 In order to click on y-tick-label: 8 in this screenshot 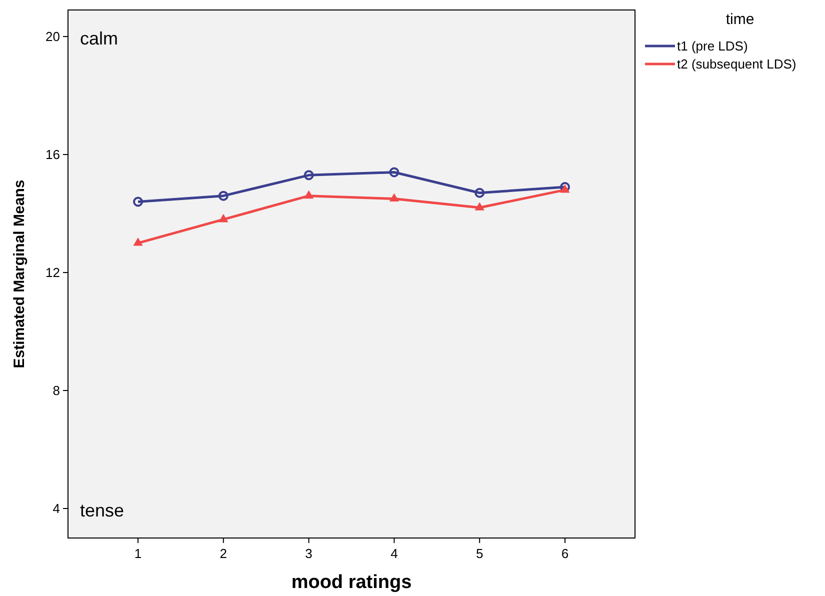, I will do `click(56, 390)`.